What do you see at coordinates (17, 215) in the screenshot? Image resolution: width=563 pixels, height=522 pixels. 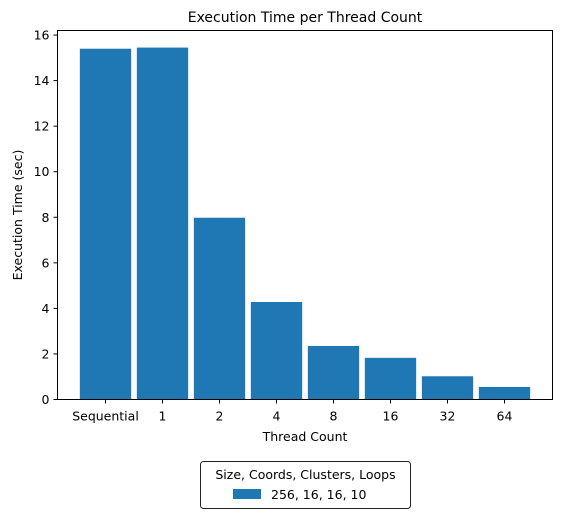 I see `y-axis-label: Execution Time (sec)` at bounding box center [17, 215].